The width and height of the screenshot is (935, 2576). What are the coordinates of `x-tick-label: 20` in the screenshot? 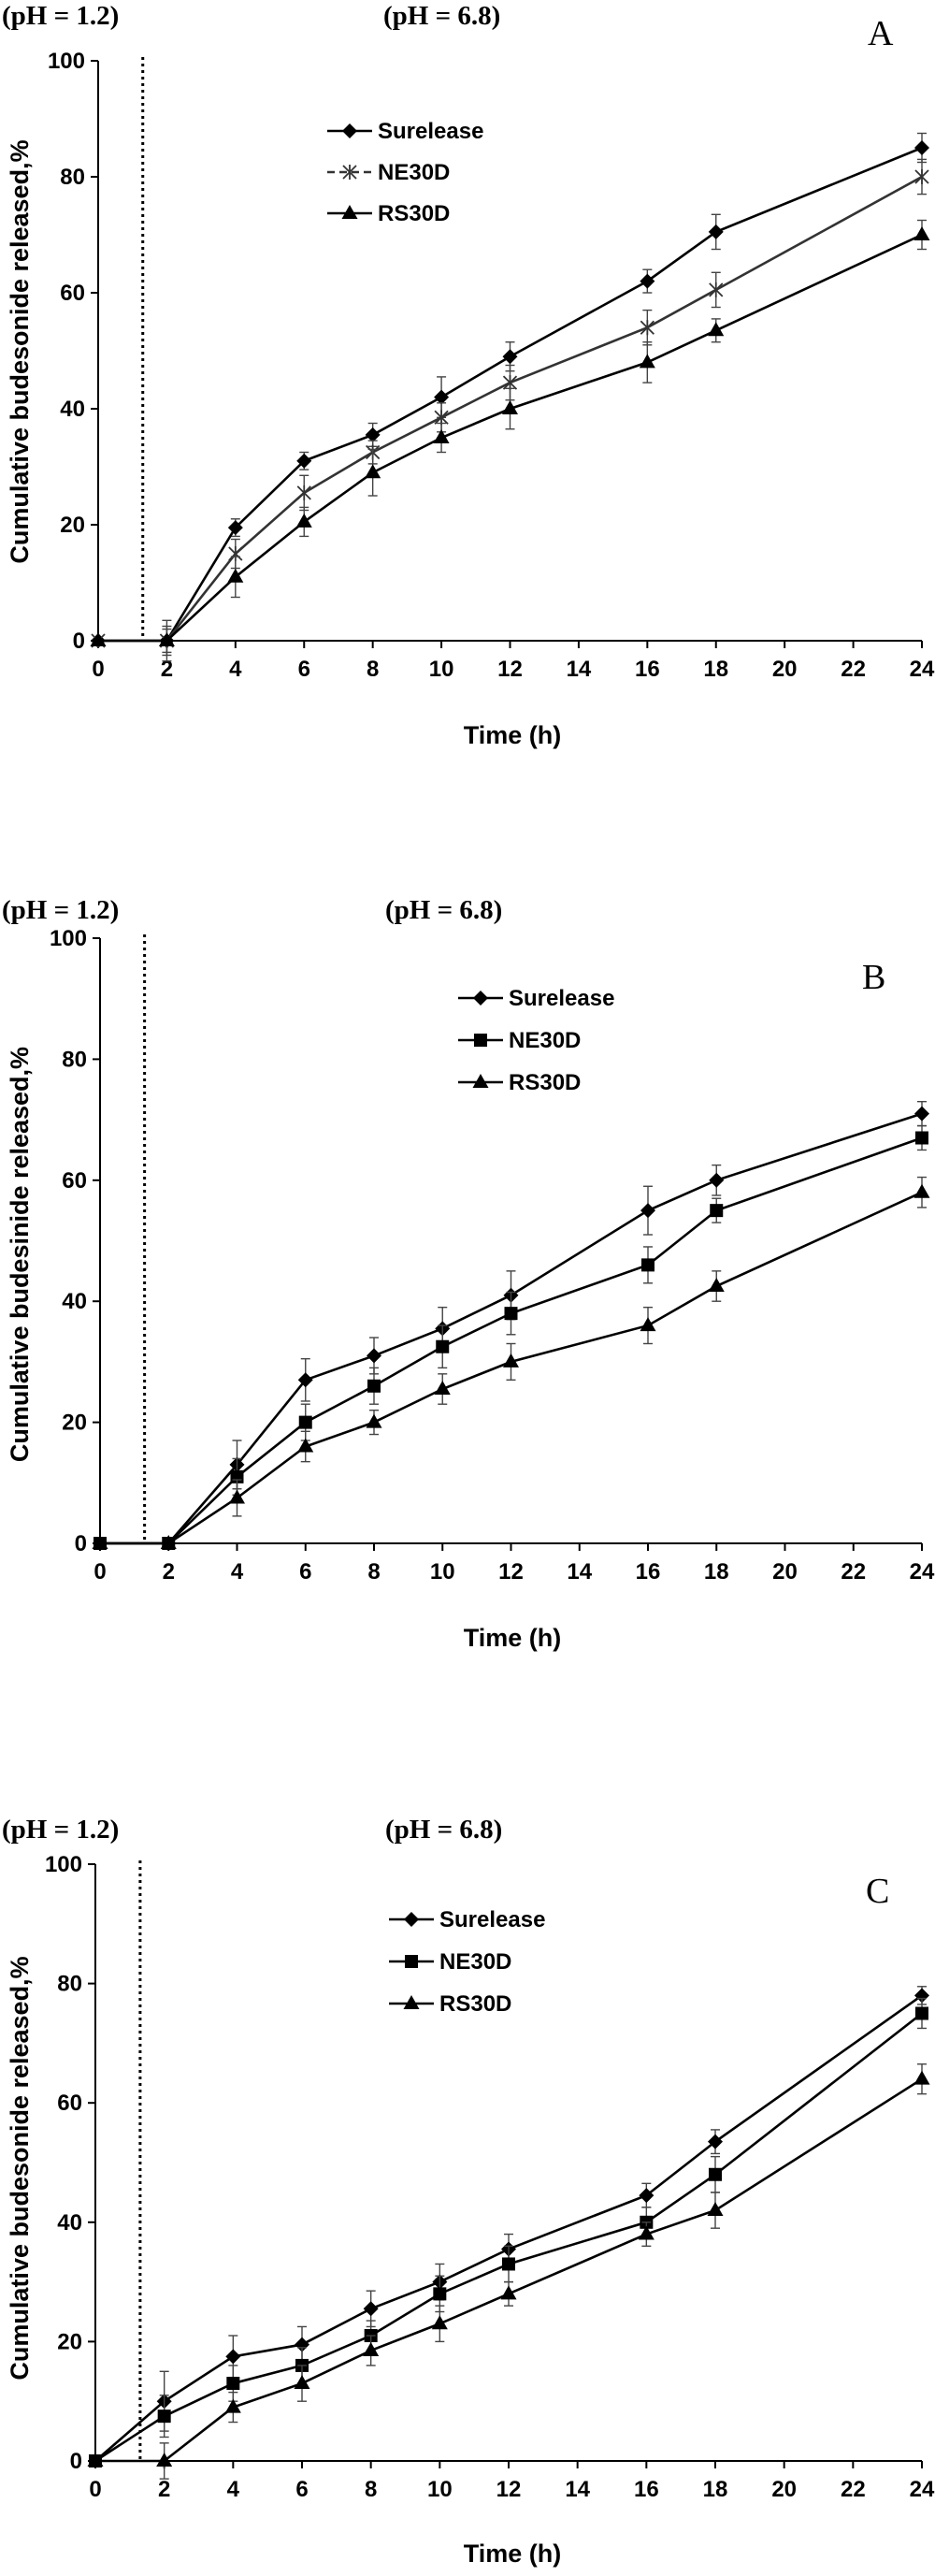 It's located at (785, 669).